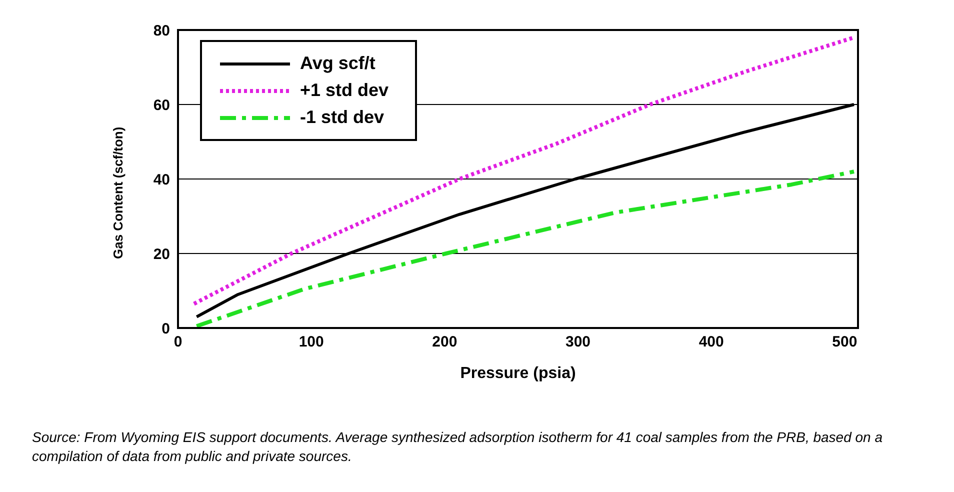 The image size is (954, 492). Describe the element at coordinates (458, 447) in the screenshot. I see `source-note: Source: From Wyoming EIS support documents. Average synthesized adsorption isotherm for 41 coal samples from the PRB, based on a compilation of data from public and private sources.` at that location.